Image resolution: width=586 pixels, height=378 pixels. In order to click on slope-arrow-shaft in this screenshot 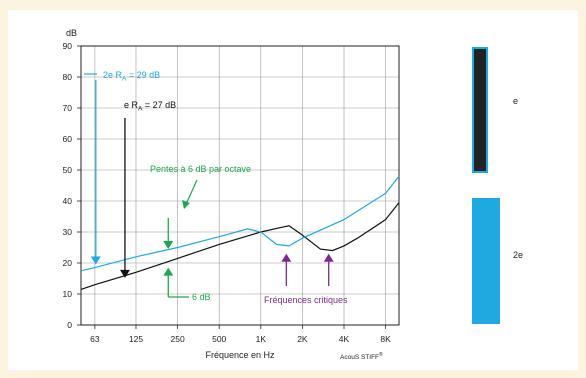, I will do `click(192, 191)`.